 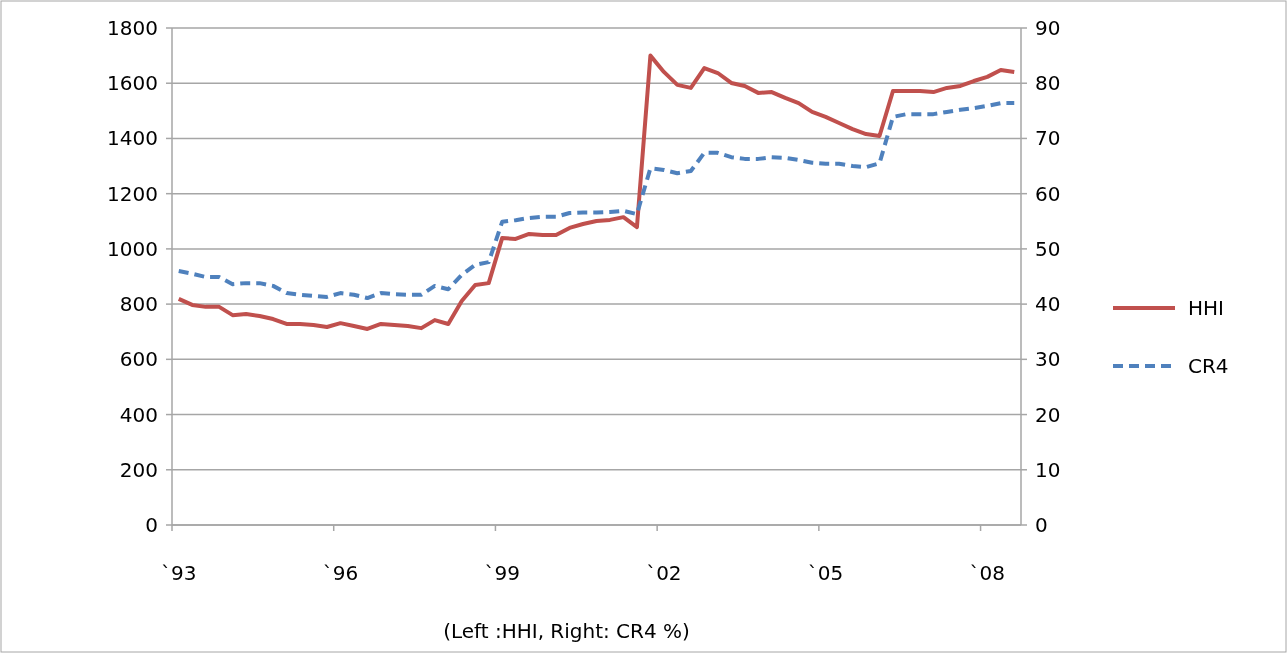 I want to click on y2-tick-label: 30, so click(x=1048, y=359).